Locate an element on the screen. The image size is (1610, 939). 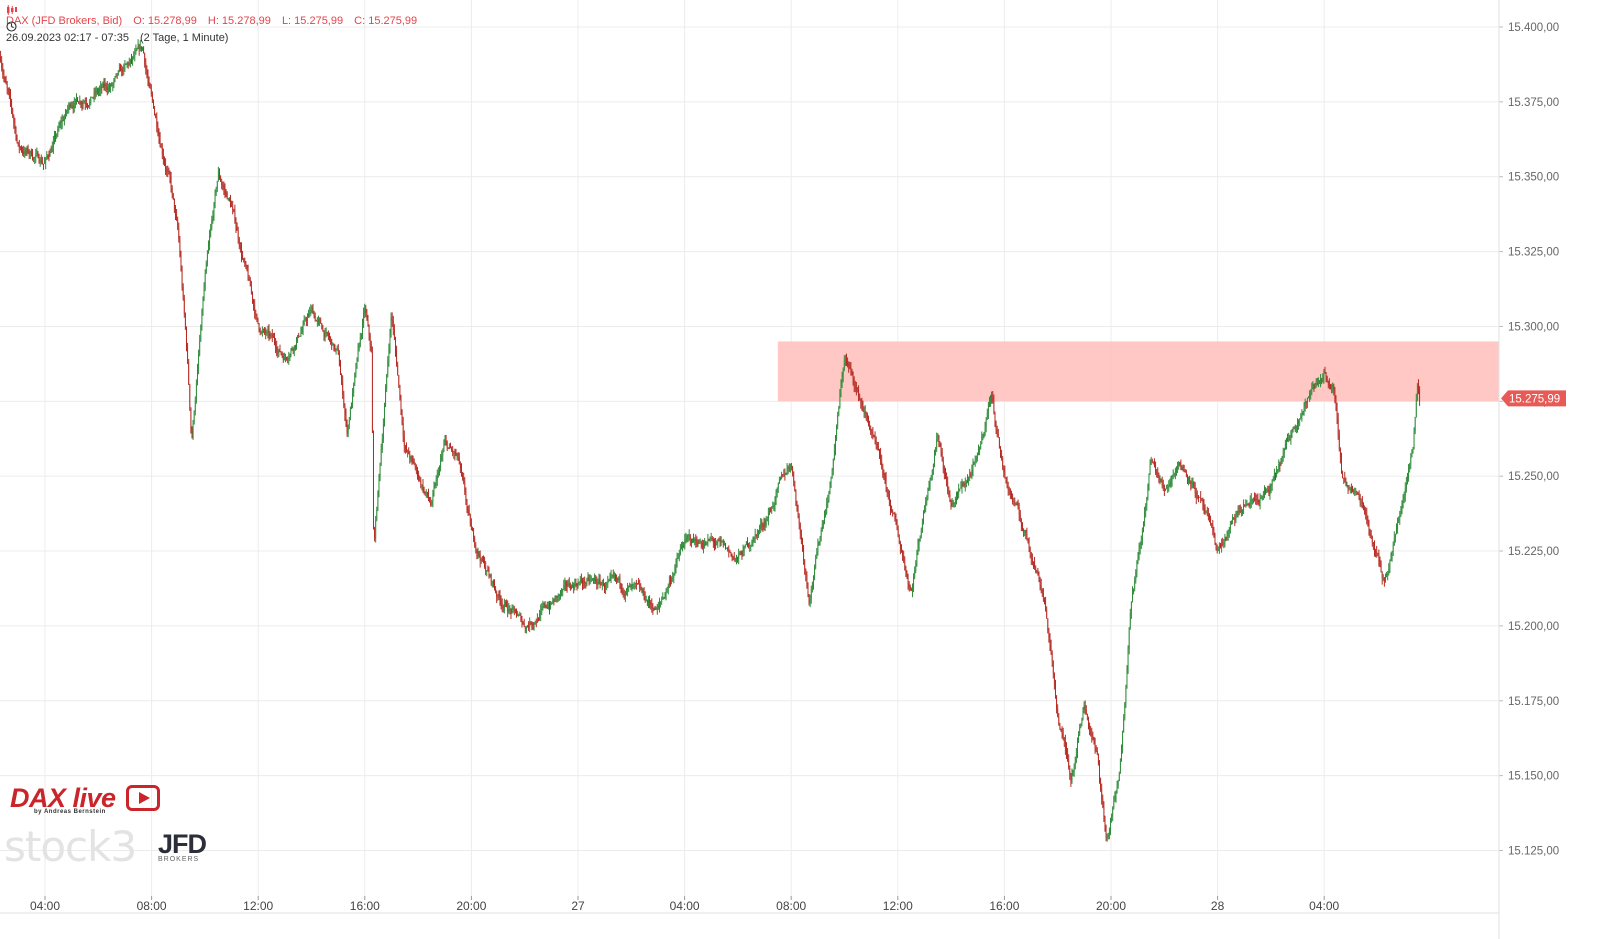
symbol-label: DAX (JFD Brokers, Bid) is located at coordinates (64, 21).